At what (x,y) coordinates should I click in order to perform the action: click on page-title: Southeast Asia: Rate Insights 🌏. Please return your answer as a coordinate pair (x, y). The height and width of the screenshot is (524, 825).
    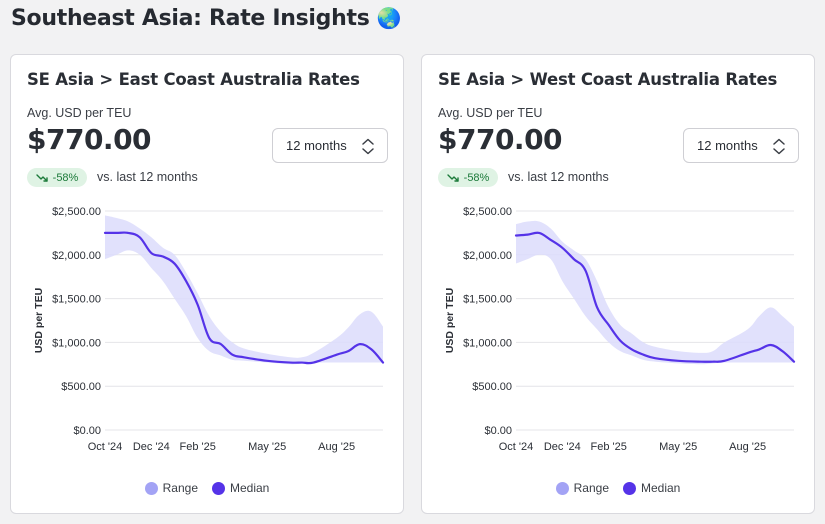
    Looking at the image, I should click on (206, 18).